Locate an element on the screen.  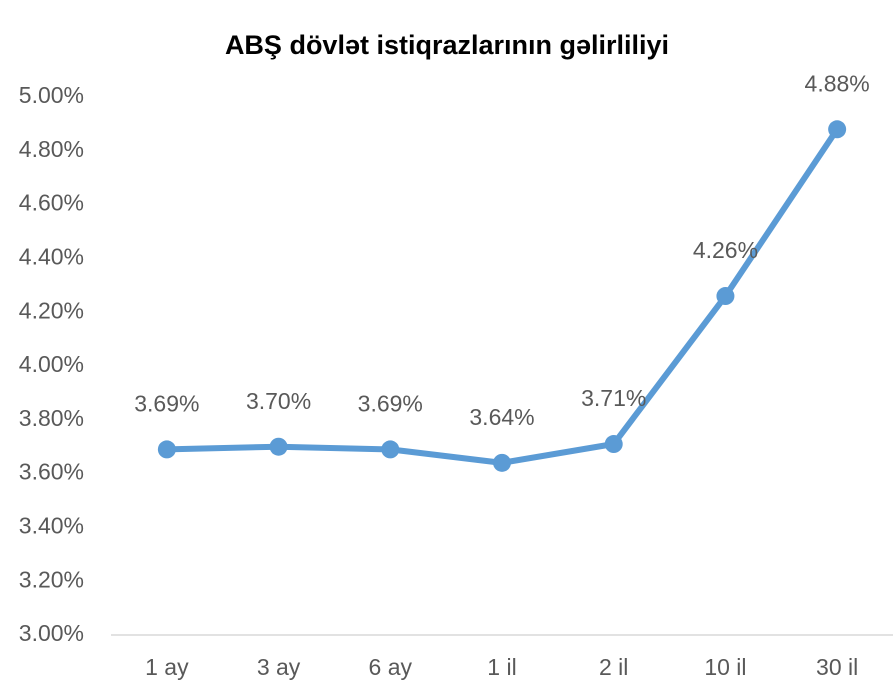
y-tick-label: 3.80% is located at coordinates (51, 418).